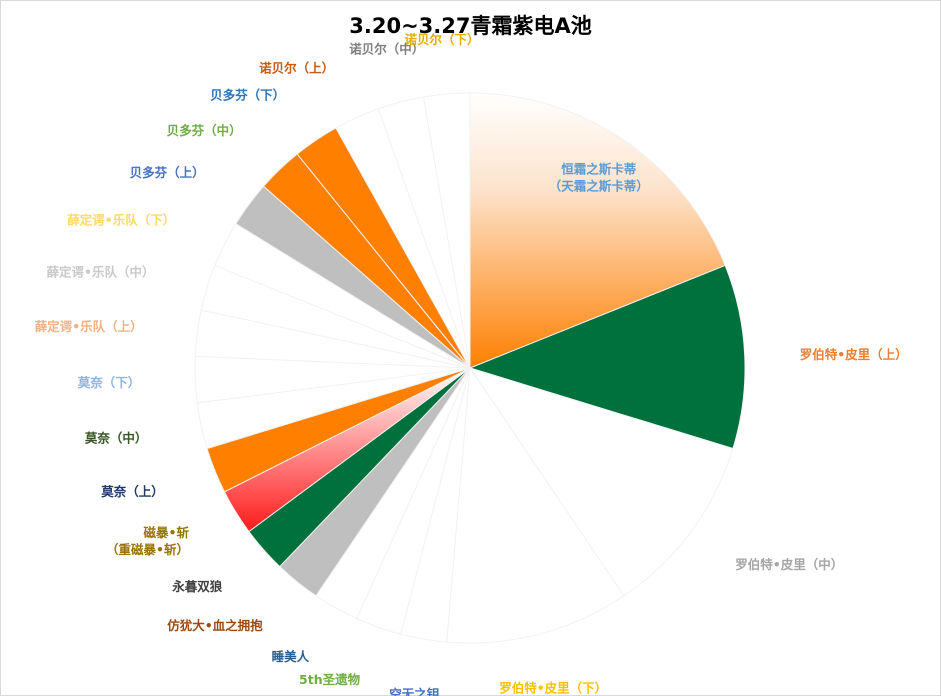 The image size is (941, 696). I want to click on slice-label: 恒霜之斯卡蒂（天霜之斯卡蒂）, so click(599, 177).